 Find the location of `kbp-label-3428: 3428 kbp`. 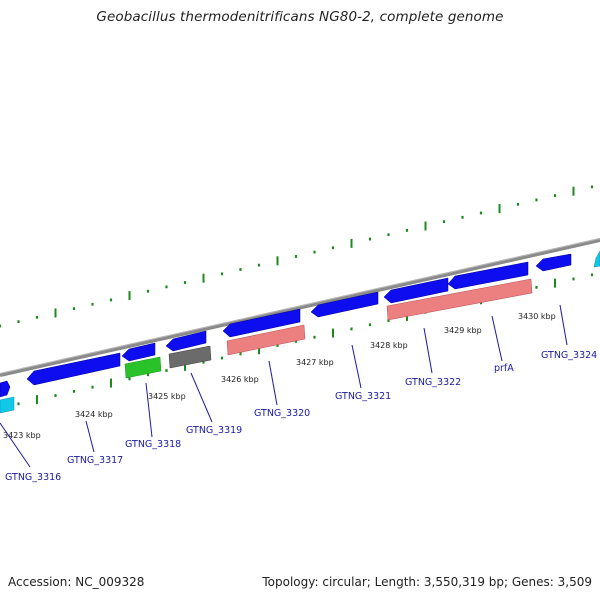

kbp-label-3428: 3428 kbp is located at coordinates (389, 345).